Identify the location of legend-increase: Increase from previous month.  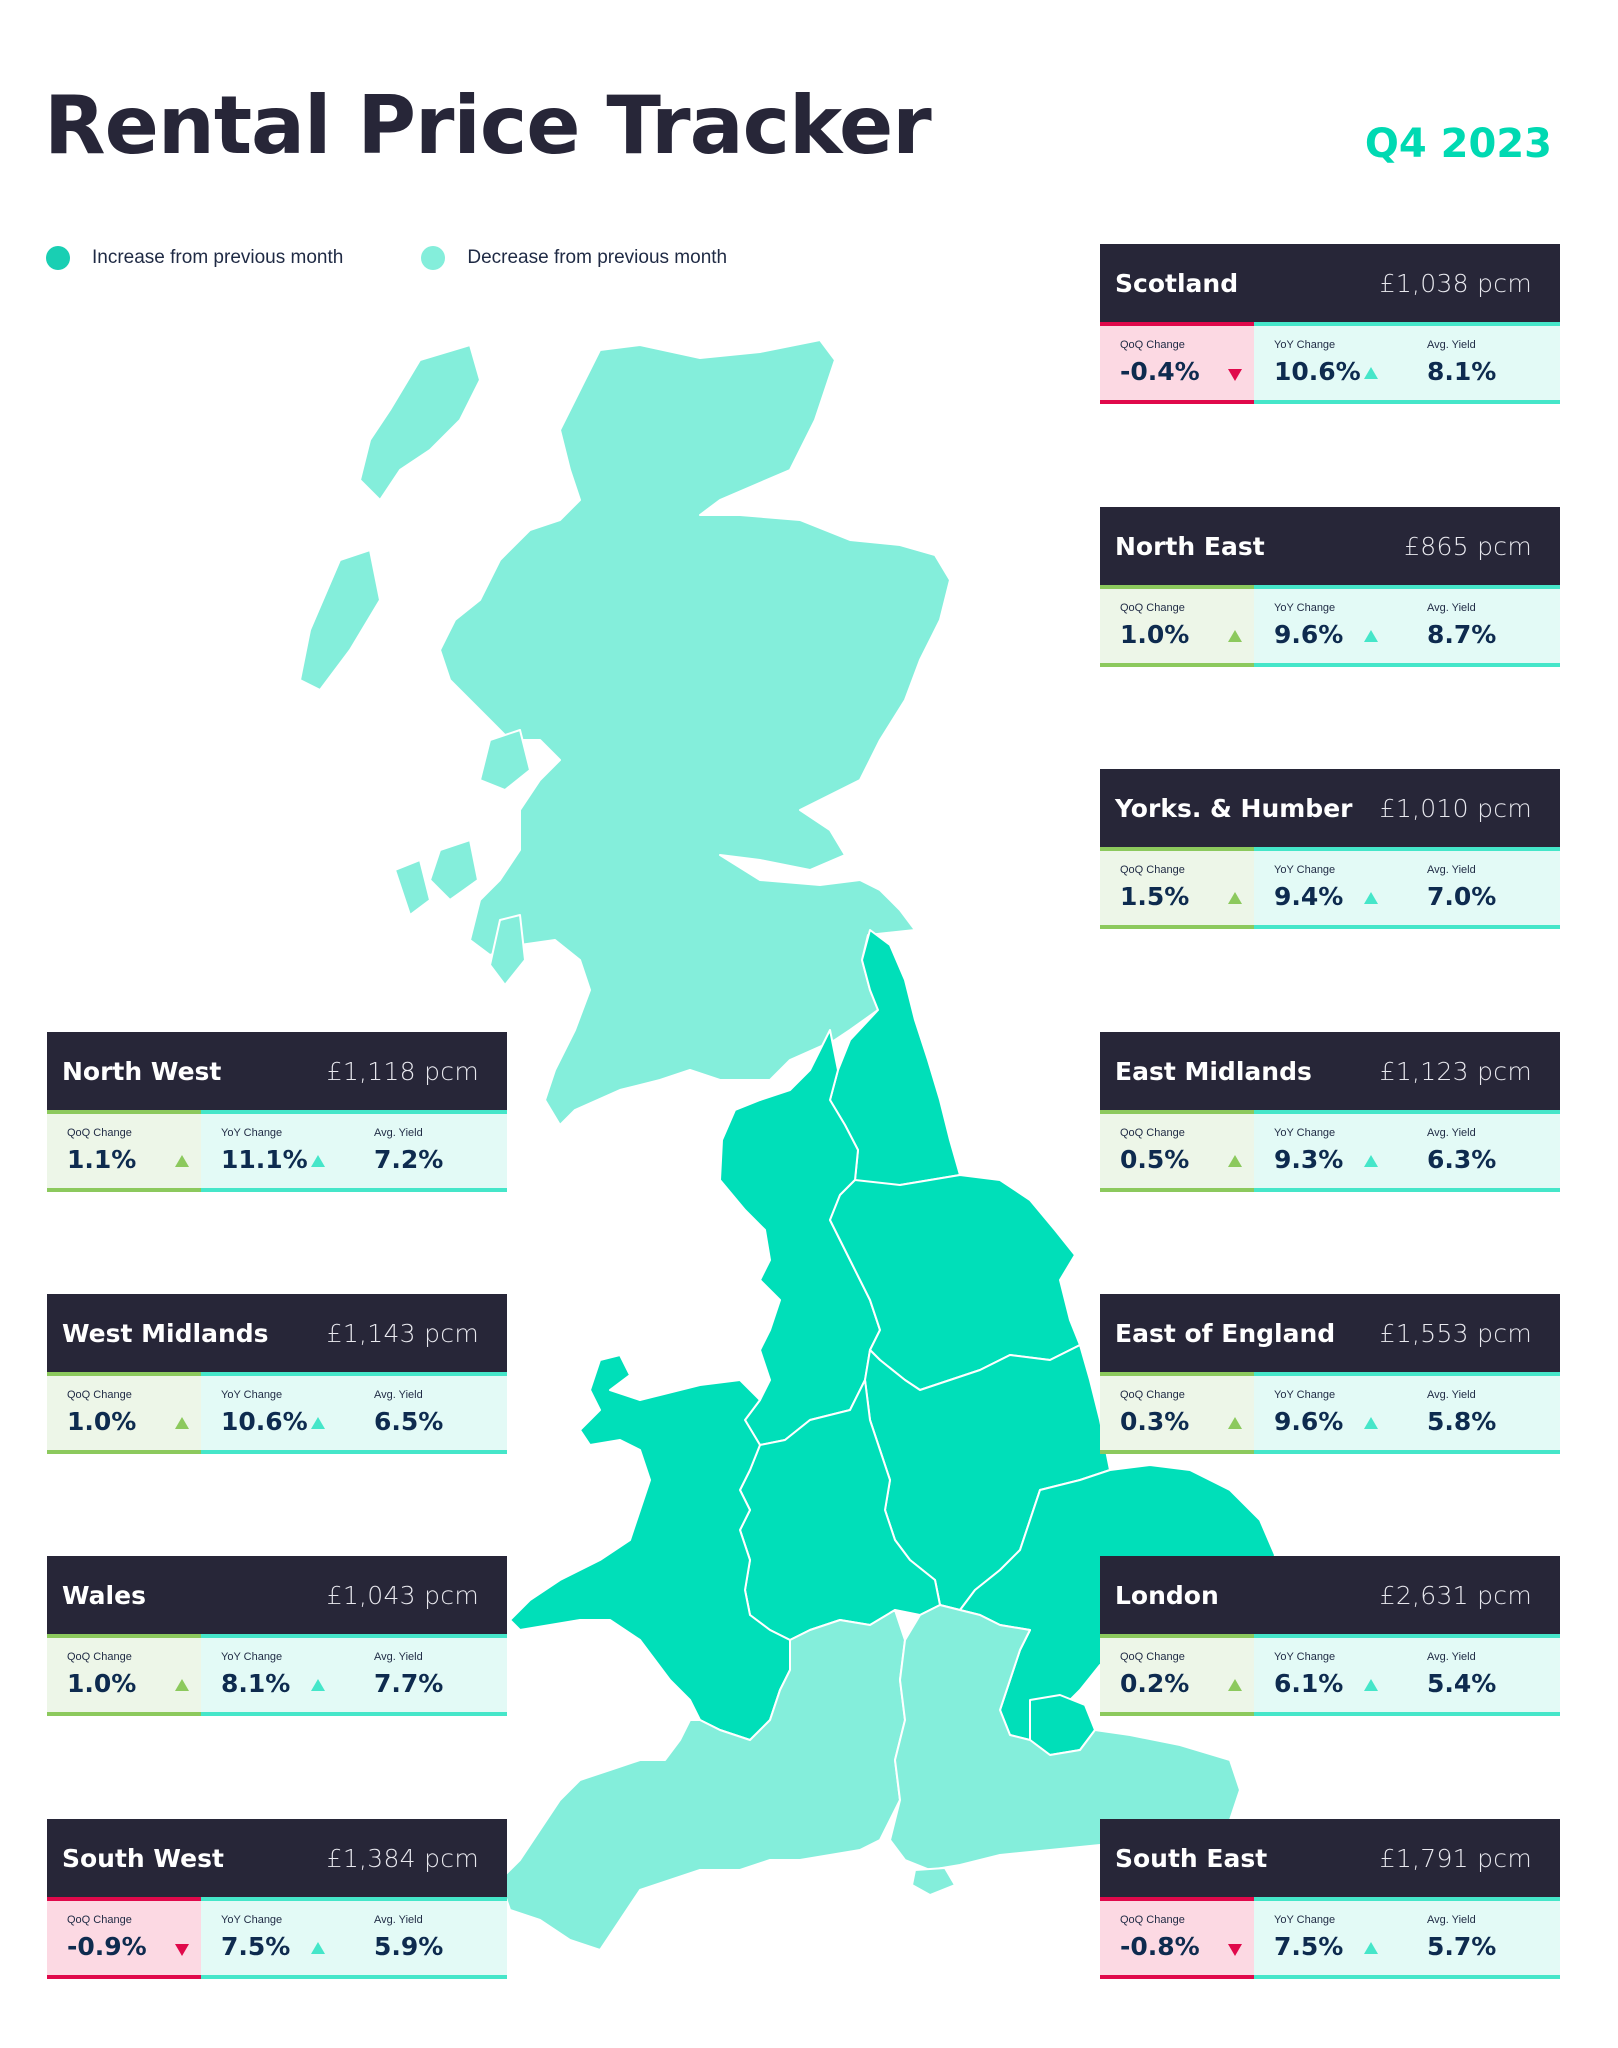
(194, 258).